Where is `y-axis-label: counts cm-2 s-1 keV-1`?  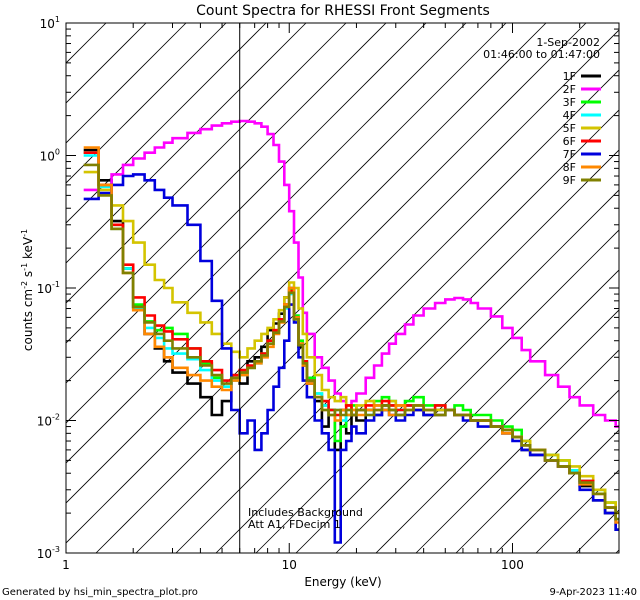
y-axis-label: counts cm-2 s-1 keV-1 is located at coordinates (27, 290).